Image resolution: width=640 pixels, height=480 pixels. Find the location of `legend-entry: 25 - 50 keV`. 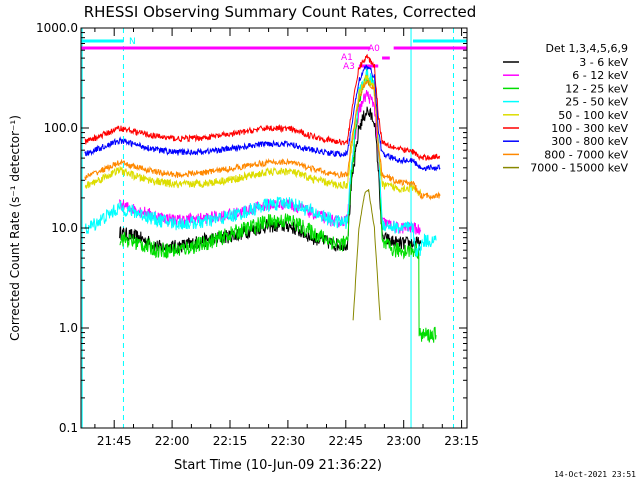

legend-entry: 25 - 50 keV is located at coordinates (596, 102).